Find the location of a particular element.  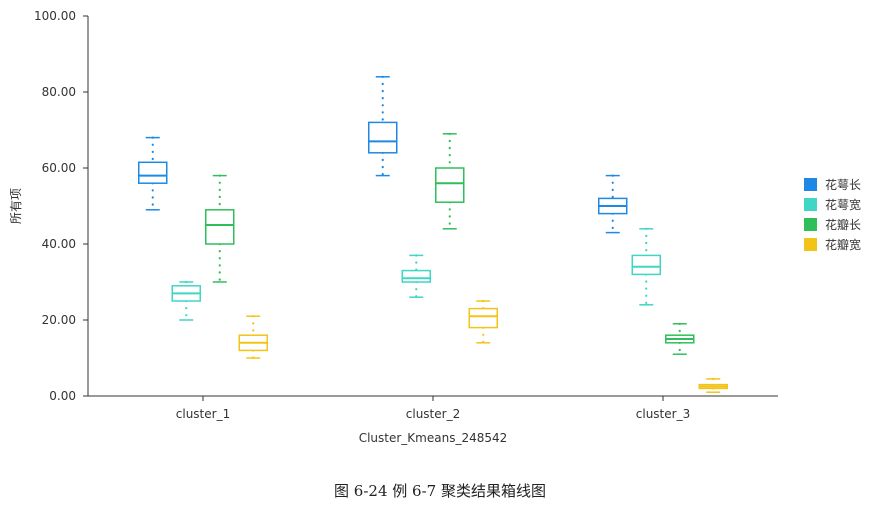

y-tick-label: 60.00 is located at coordinates (59, 168).